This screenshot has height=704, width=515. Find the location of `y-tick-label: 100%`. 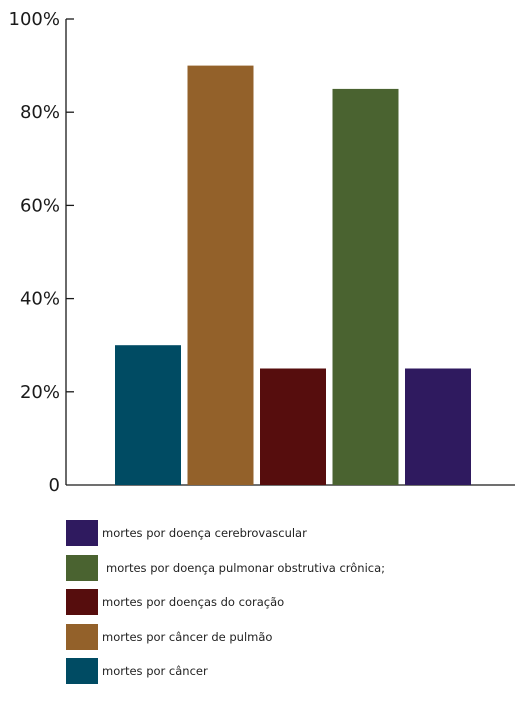

y-tick-label: 100% is located at coordinates (34, 19).